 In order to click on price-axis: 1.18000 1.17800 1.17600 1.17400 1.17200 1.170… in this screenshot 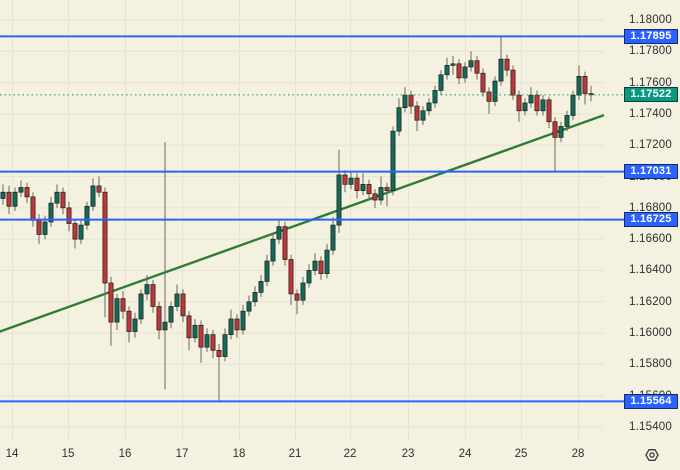, I will do `click(642, 220)`.